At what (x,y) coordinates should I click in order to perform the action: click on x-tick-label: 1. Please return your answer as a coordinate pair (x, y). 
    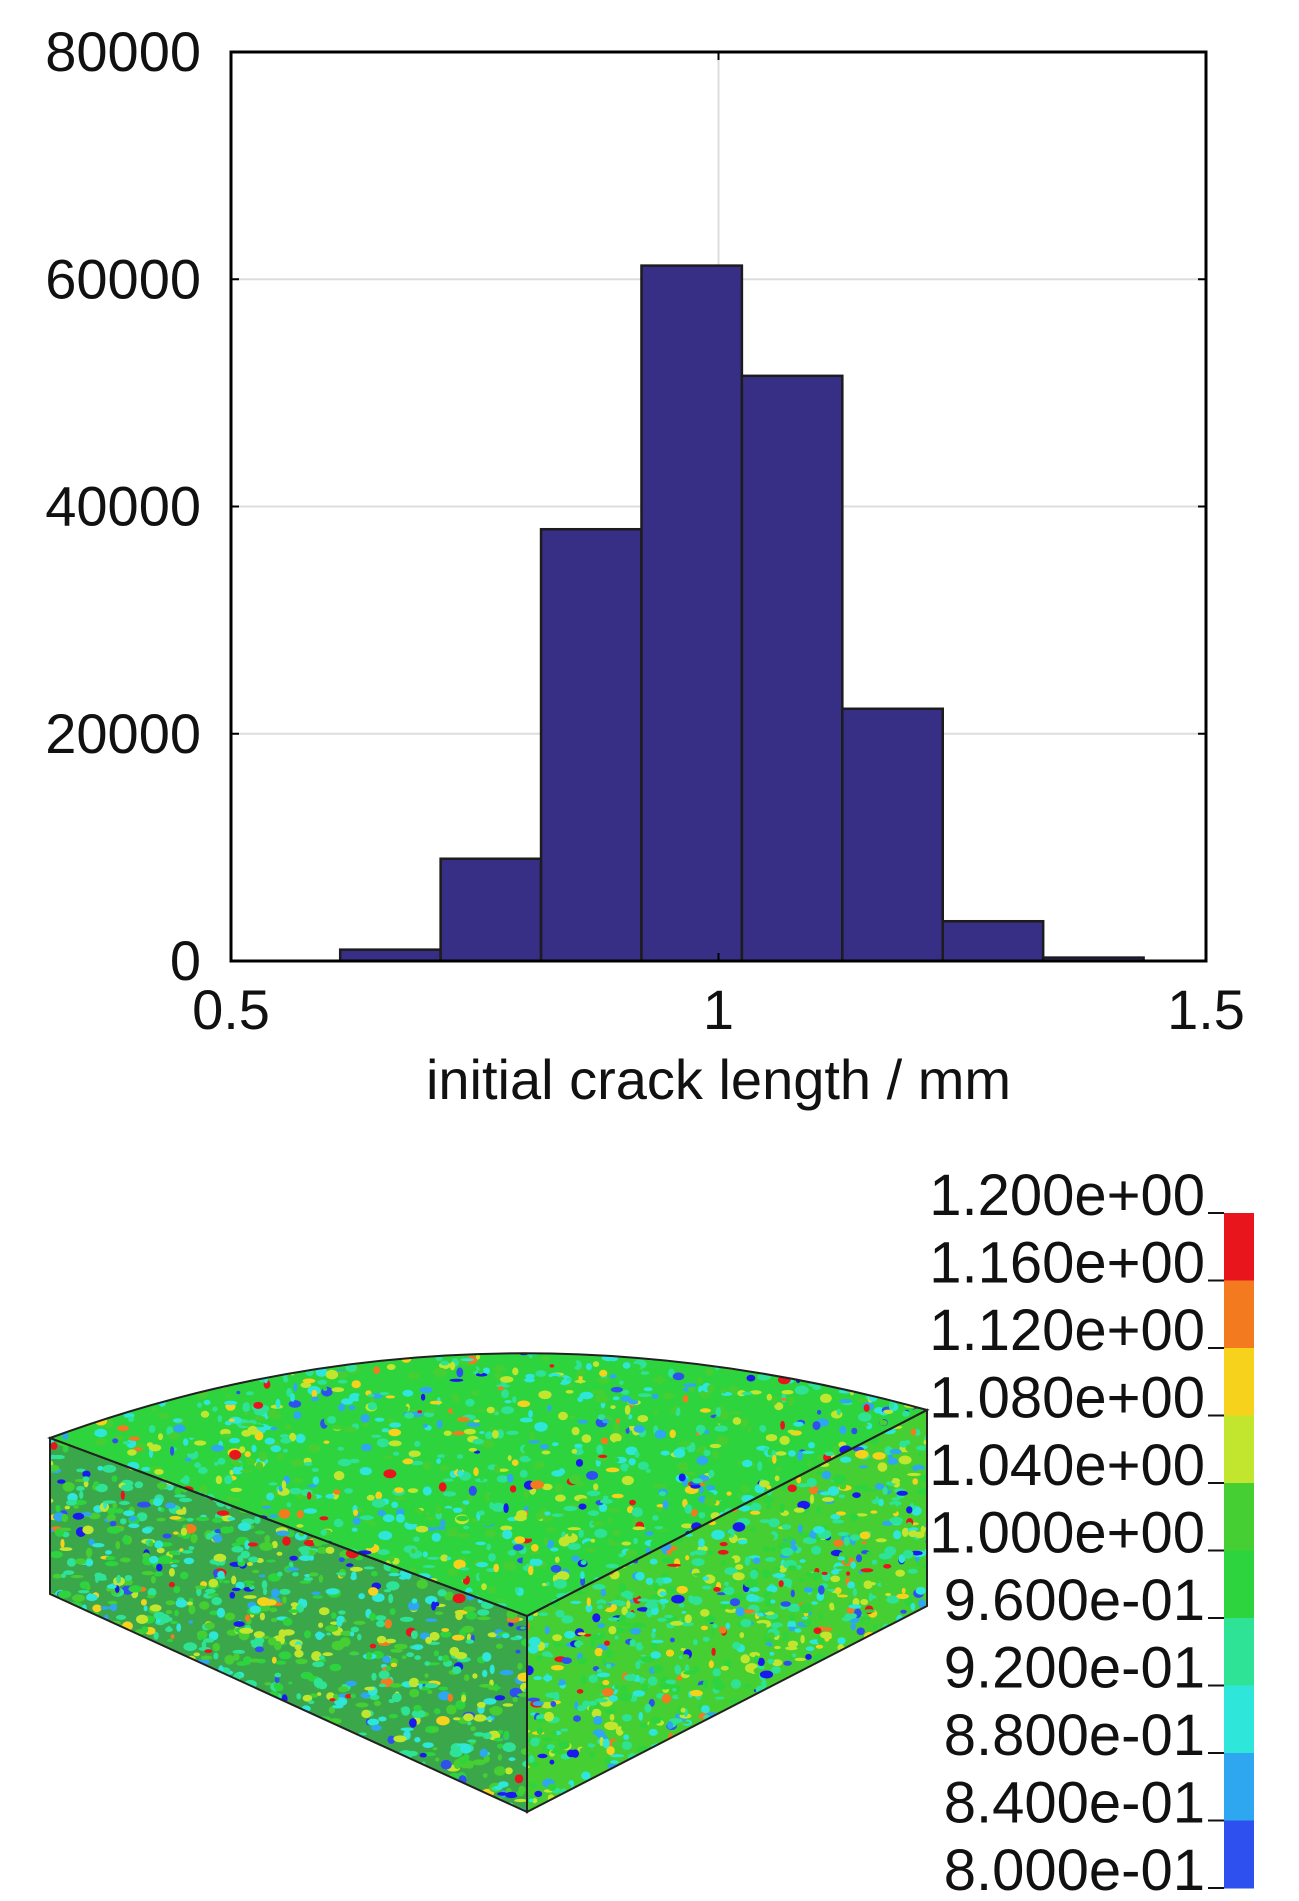
    Looking at the image, I should click on (718, 1009).